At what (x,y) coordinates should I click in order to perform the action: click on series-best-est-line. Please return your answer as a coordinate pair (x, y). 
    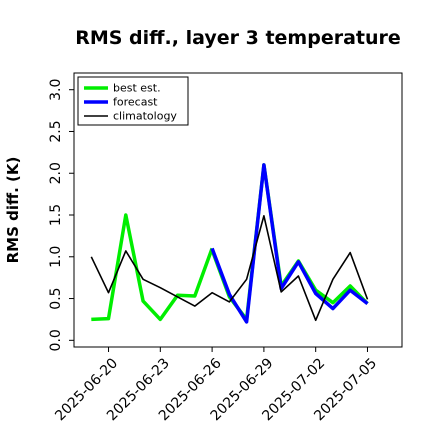
    Looking at the image, I should click on (152, 267).